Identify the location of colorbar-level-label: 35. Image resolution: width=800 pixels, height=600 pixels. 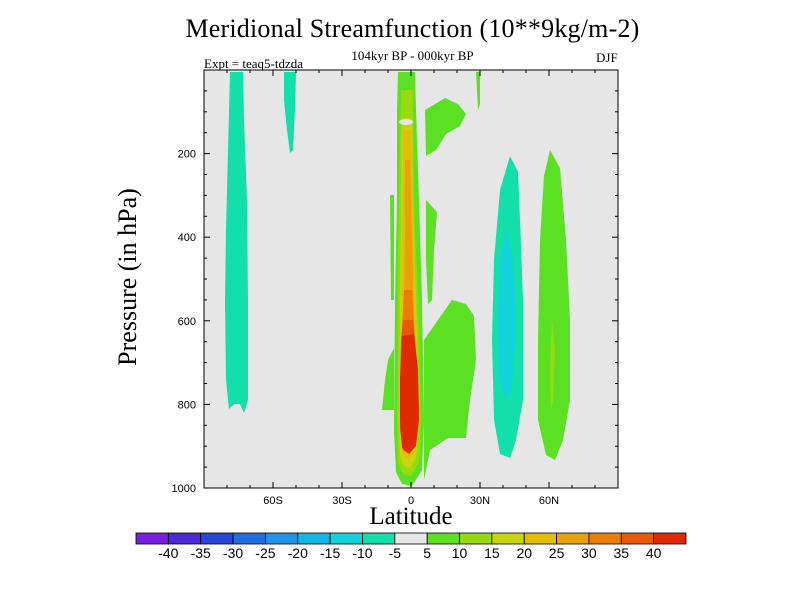
(621, 553).